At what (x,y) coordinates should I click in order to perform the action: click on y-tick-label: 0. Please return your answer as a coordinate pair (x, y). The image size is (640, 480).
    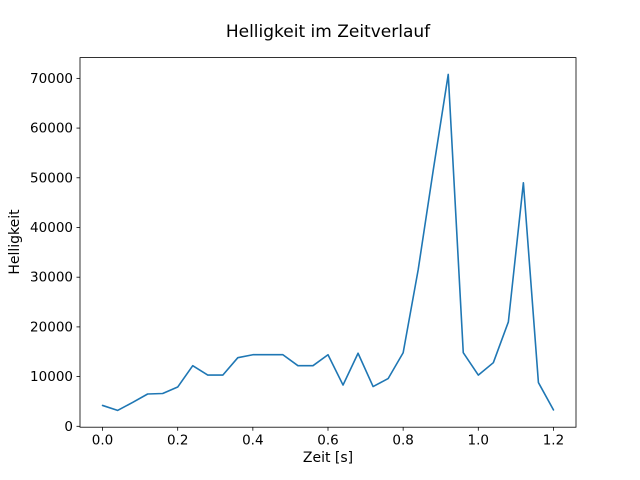
    Looking at the image, I should click on (68, 427).